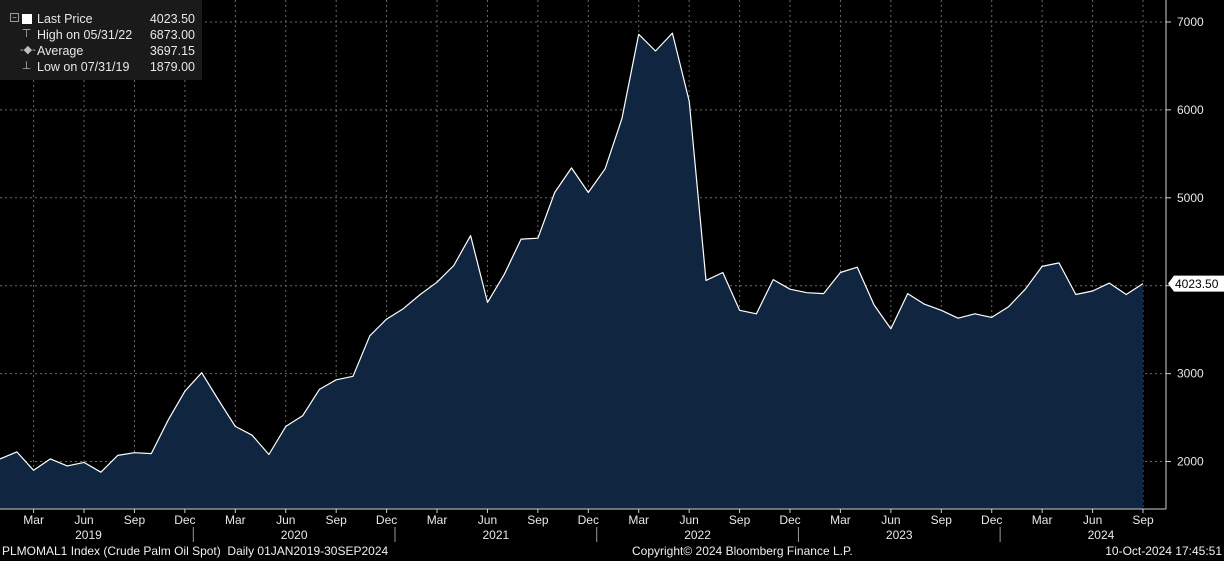  What do you see at coordinates (1190, 198) in the screenshot?
I see `y-tick-label: 5000` at bounding box center [1190, 198].